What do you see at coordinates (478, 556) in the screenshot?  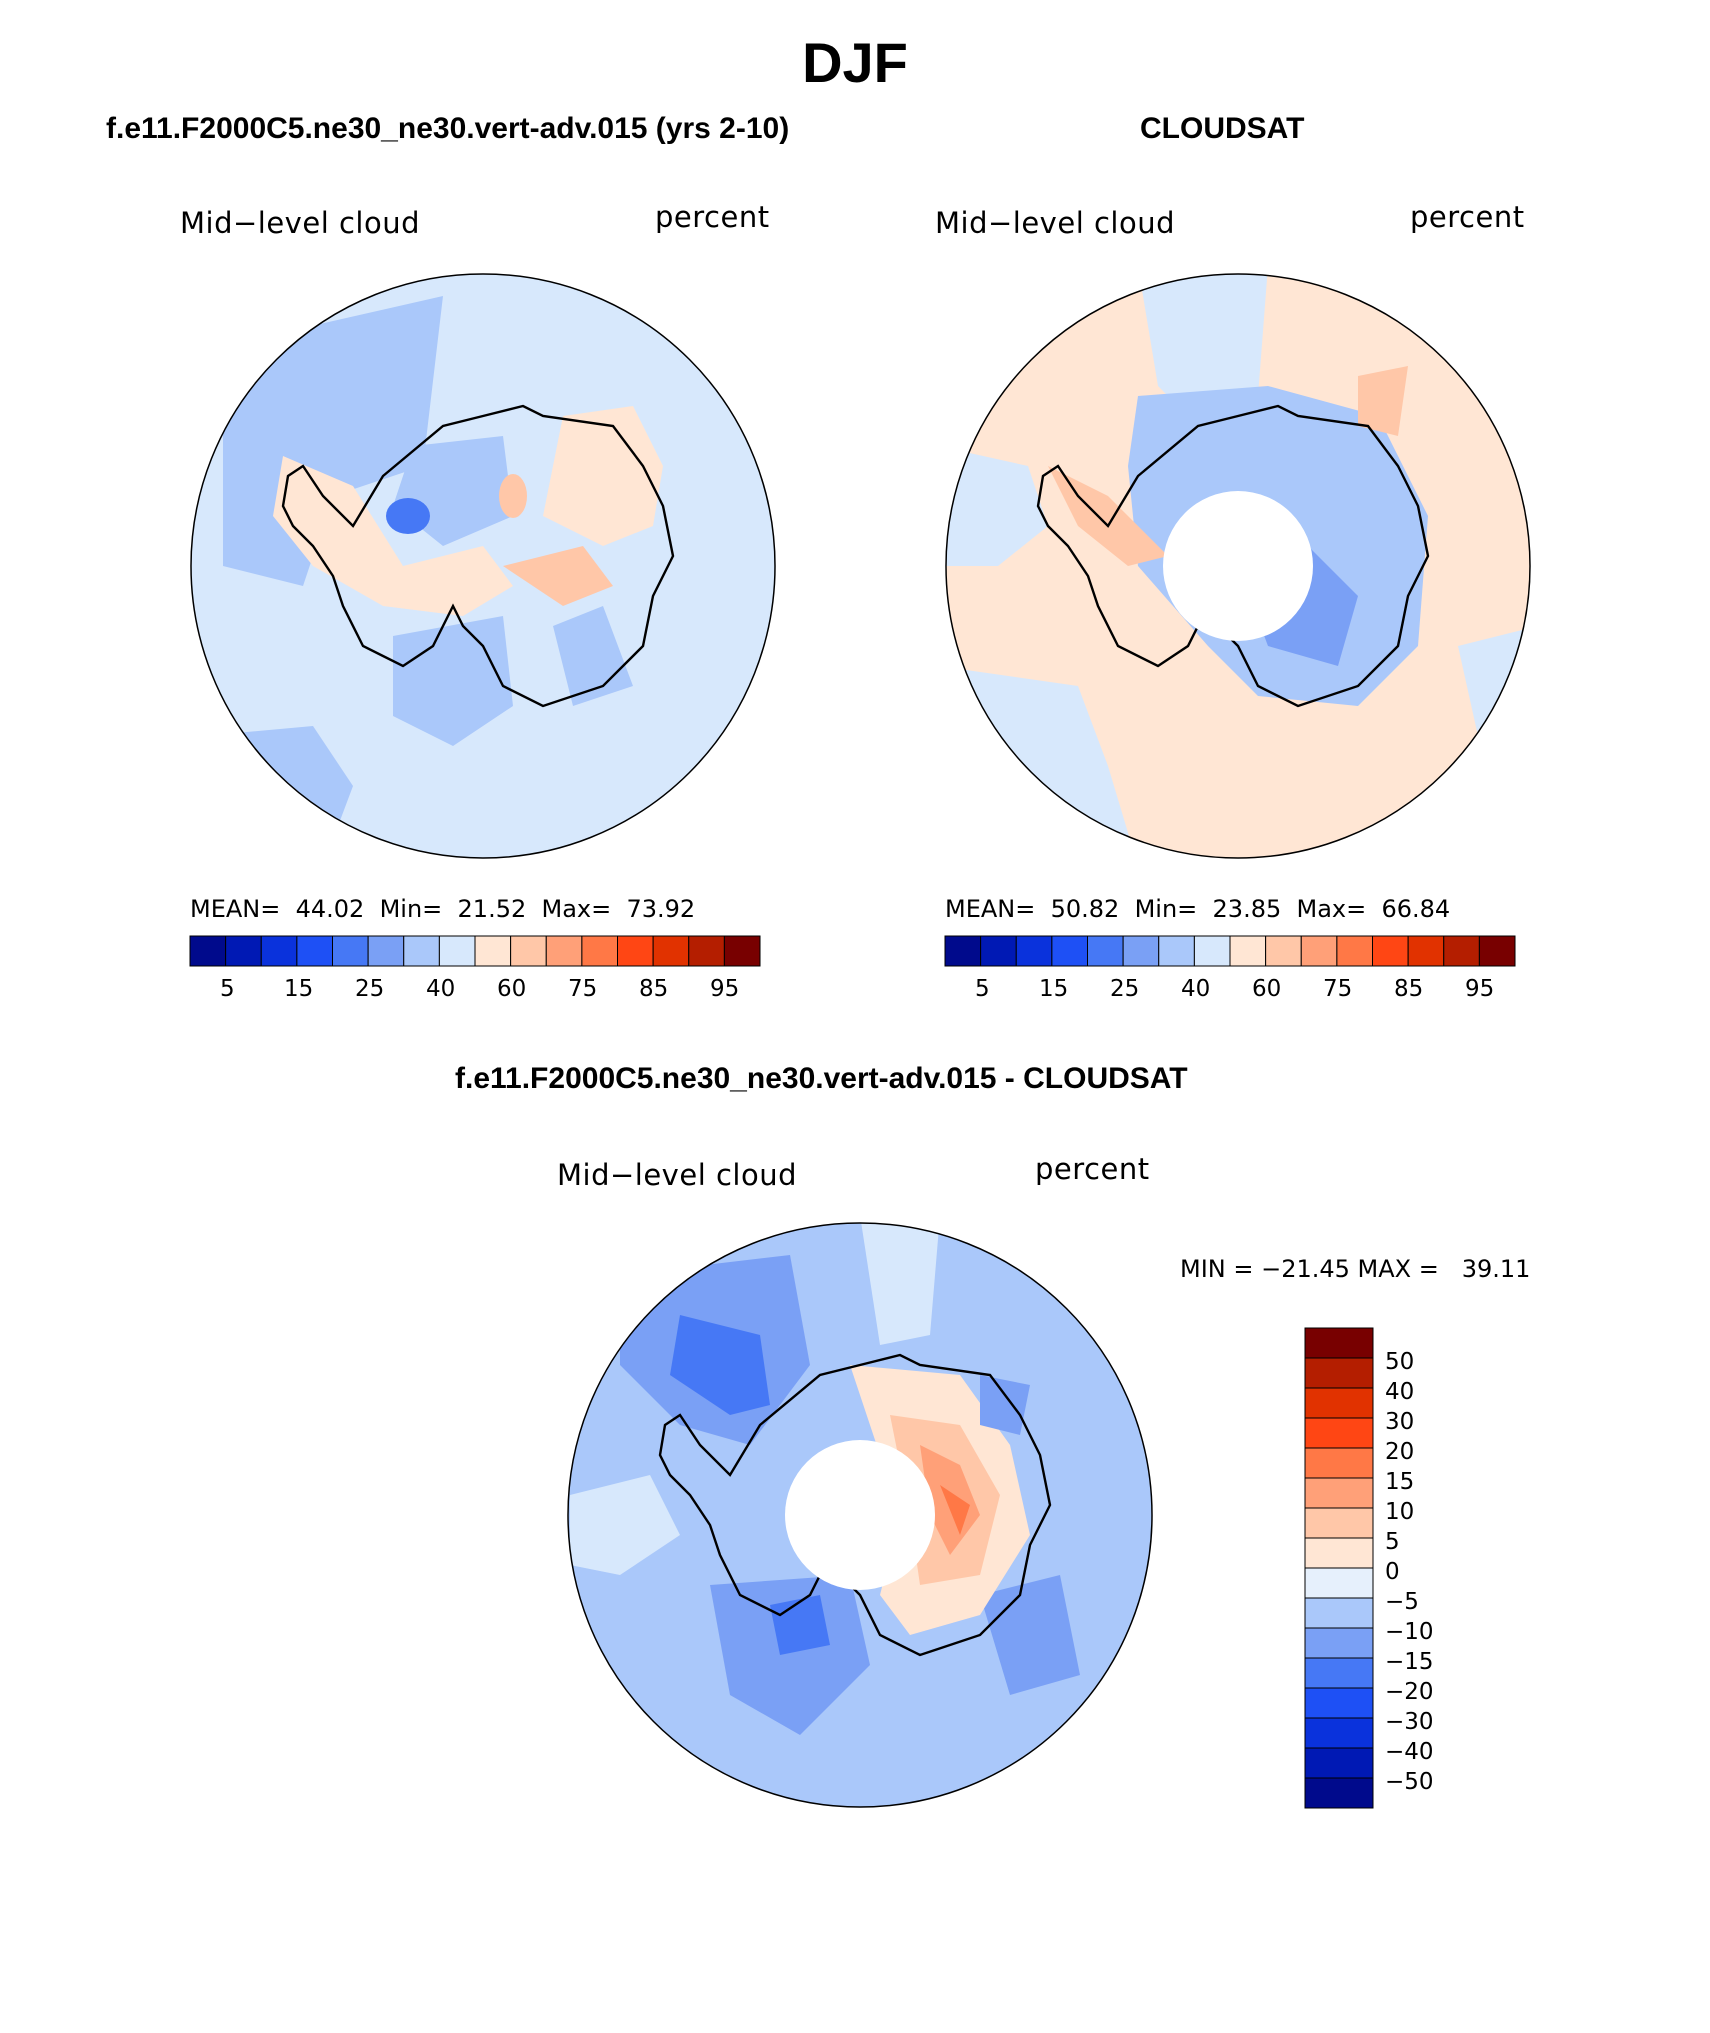 I see `model-coastline` at bounding box center [478, 556].